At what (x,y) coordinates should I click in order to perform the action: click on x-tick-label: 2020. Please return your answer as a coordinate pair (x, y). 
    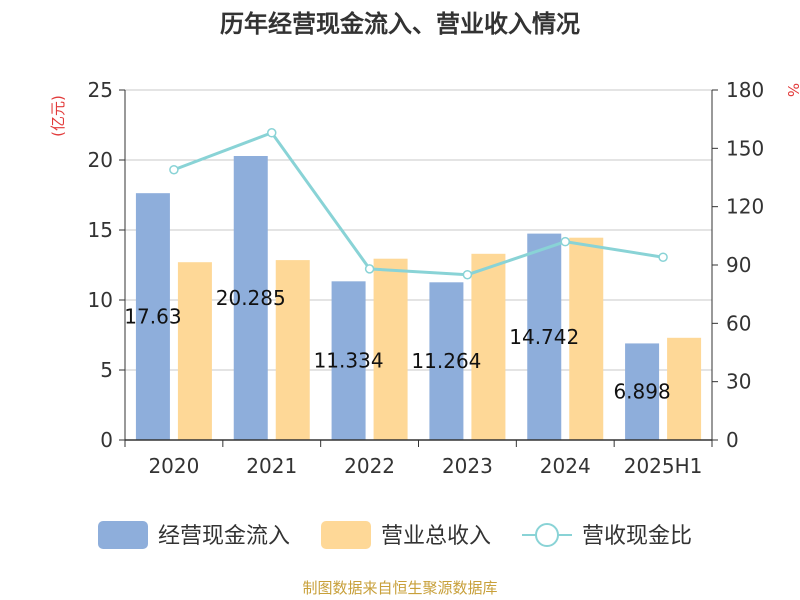
    Looking at the image, I should click on (173, 466).